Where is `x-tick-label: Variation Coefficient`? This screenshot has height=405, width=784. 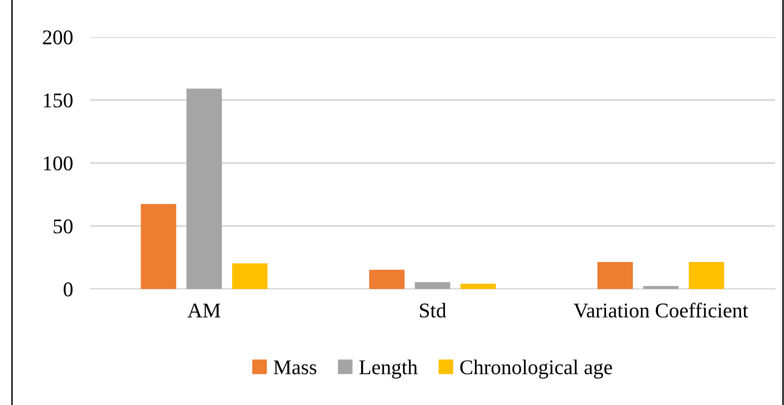 x-tick-label: Variation Coefficient is located at coordinates (661, 310).